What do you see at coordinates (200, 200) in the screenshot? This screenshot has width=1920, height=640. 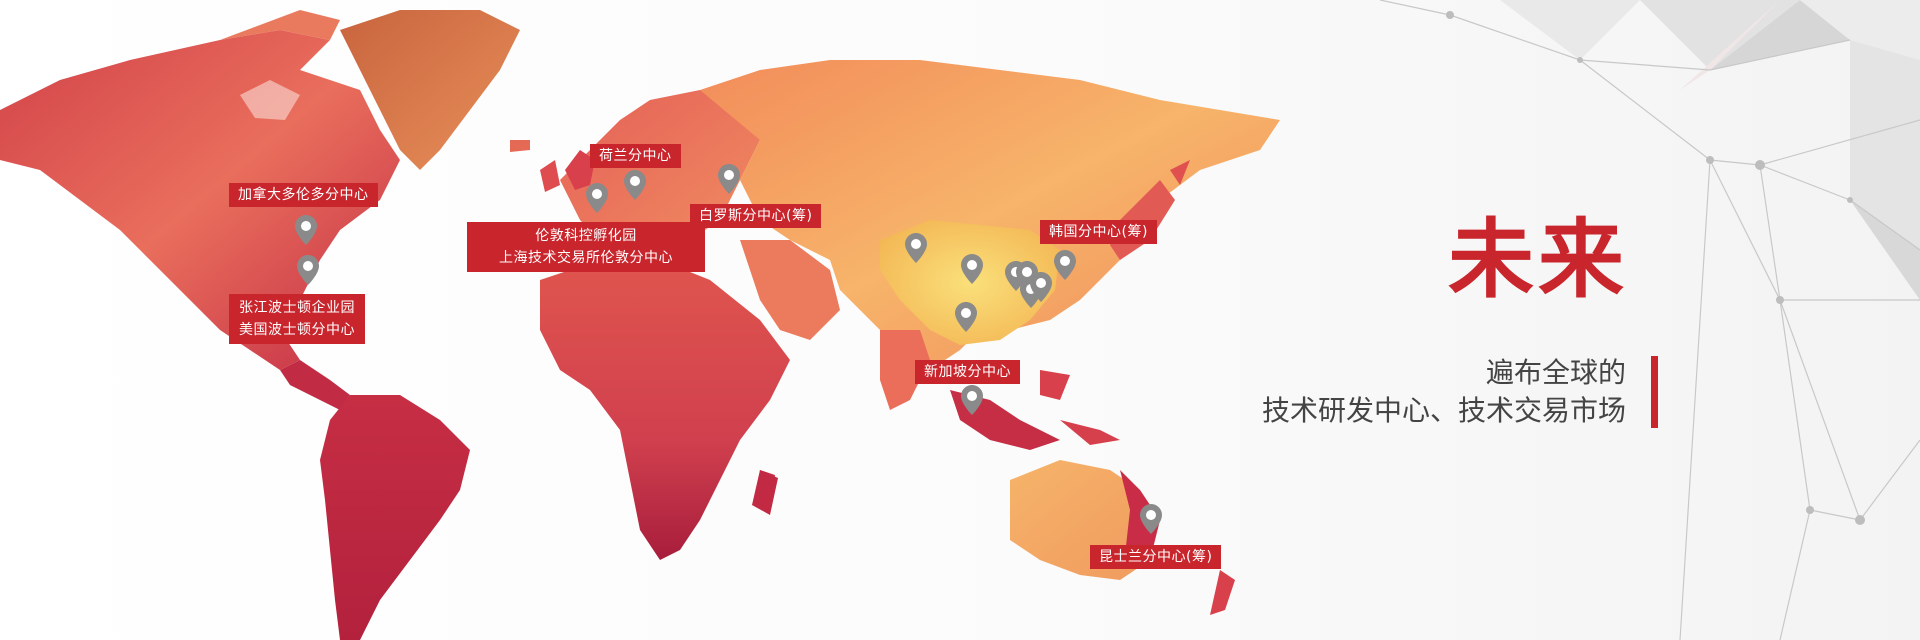 I see `north-america` at bounding box center [200, 200].